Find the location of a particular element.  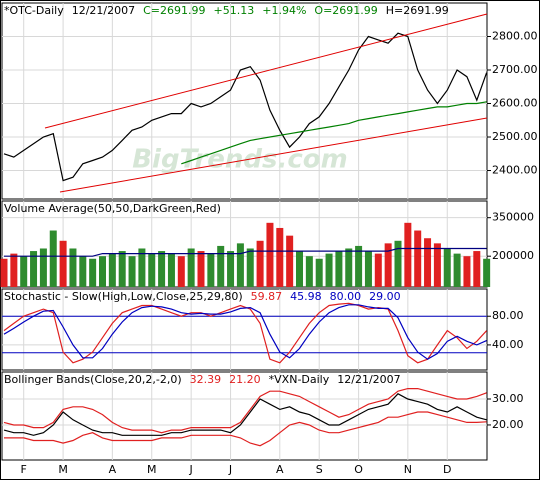

header-text: +1.94% is located at coordinates (284, 10).